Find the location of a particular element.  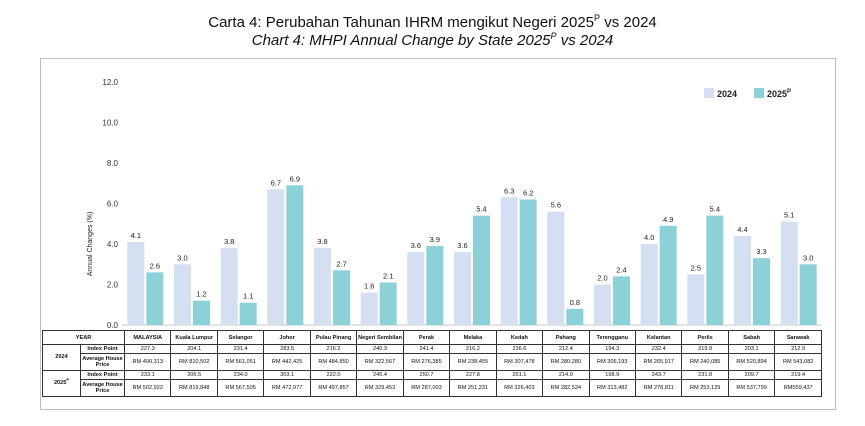

table-cell: 231.4 is located at coordinates (240, 349).